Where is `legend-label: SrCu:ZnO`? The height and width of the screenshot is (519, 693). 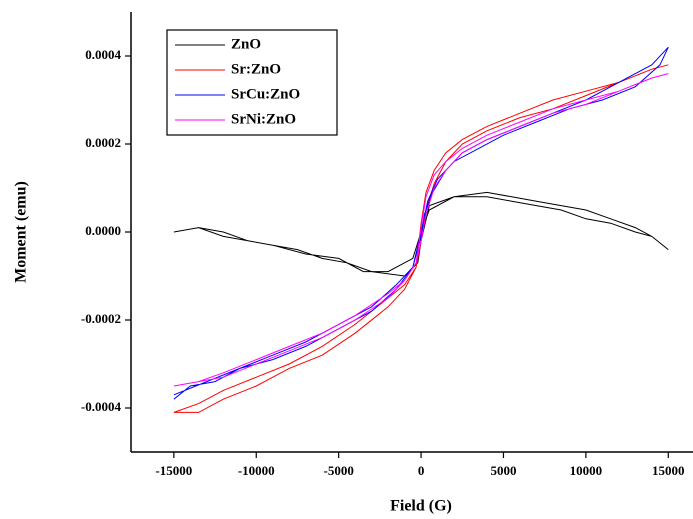 legend-label: SrCu:ZnO is located at coordinates (265, 94).